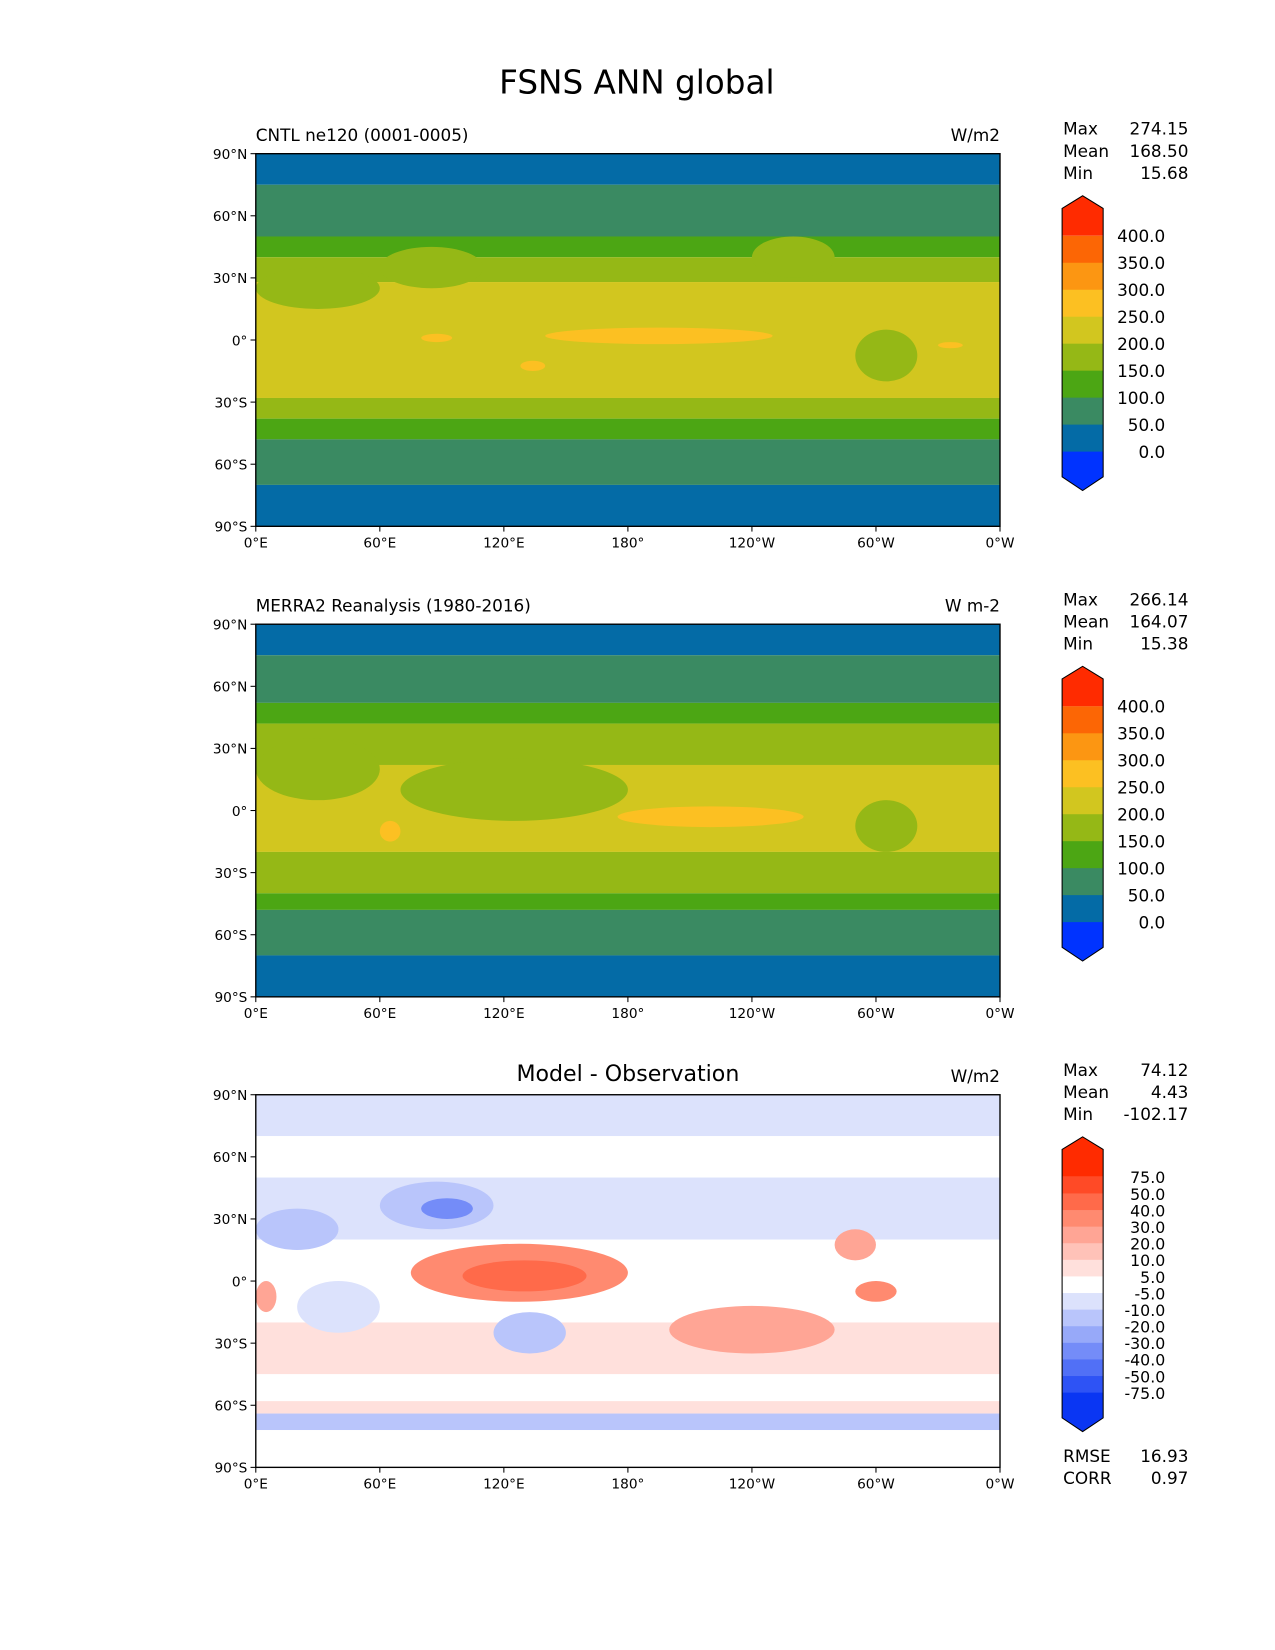 The width and height of the screenshot is (1275, 1650). I want to click on colorbar-tick-label: 350.0, so click(1141, 263).